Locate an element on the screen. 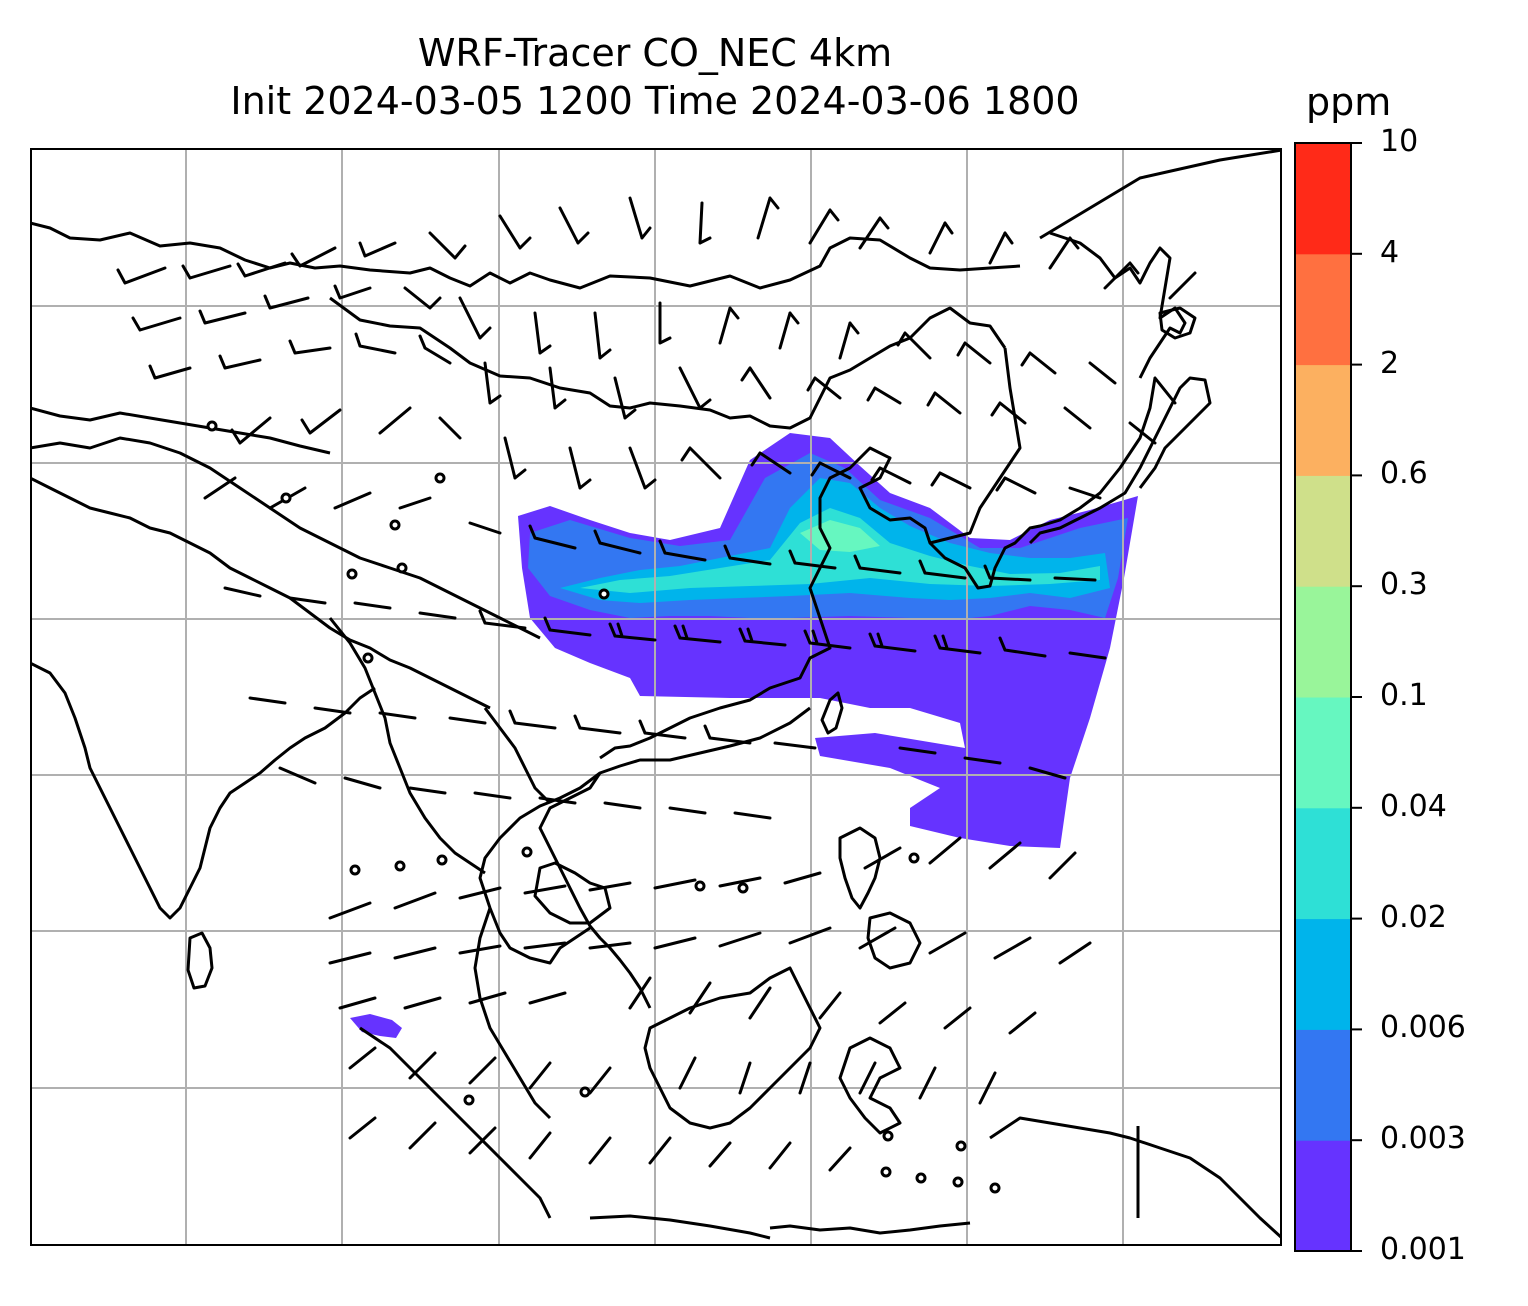 This screenshot has width=1528, height=1306. coast-northeast is located at coordinates (1160, 194).